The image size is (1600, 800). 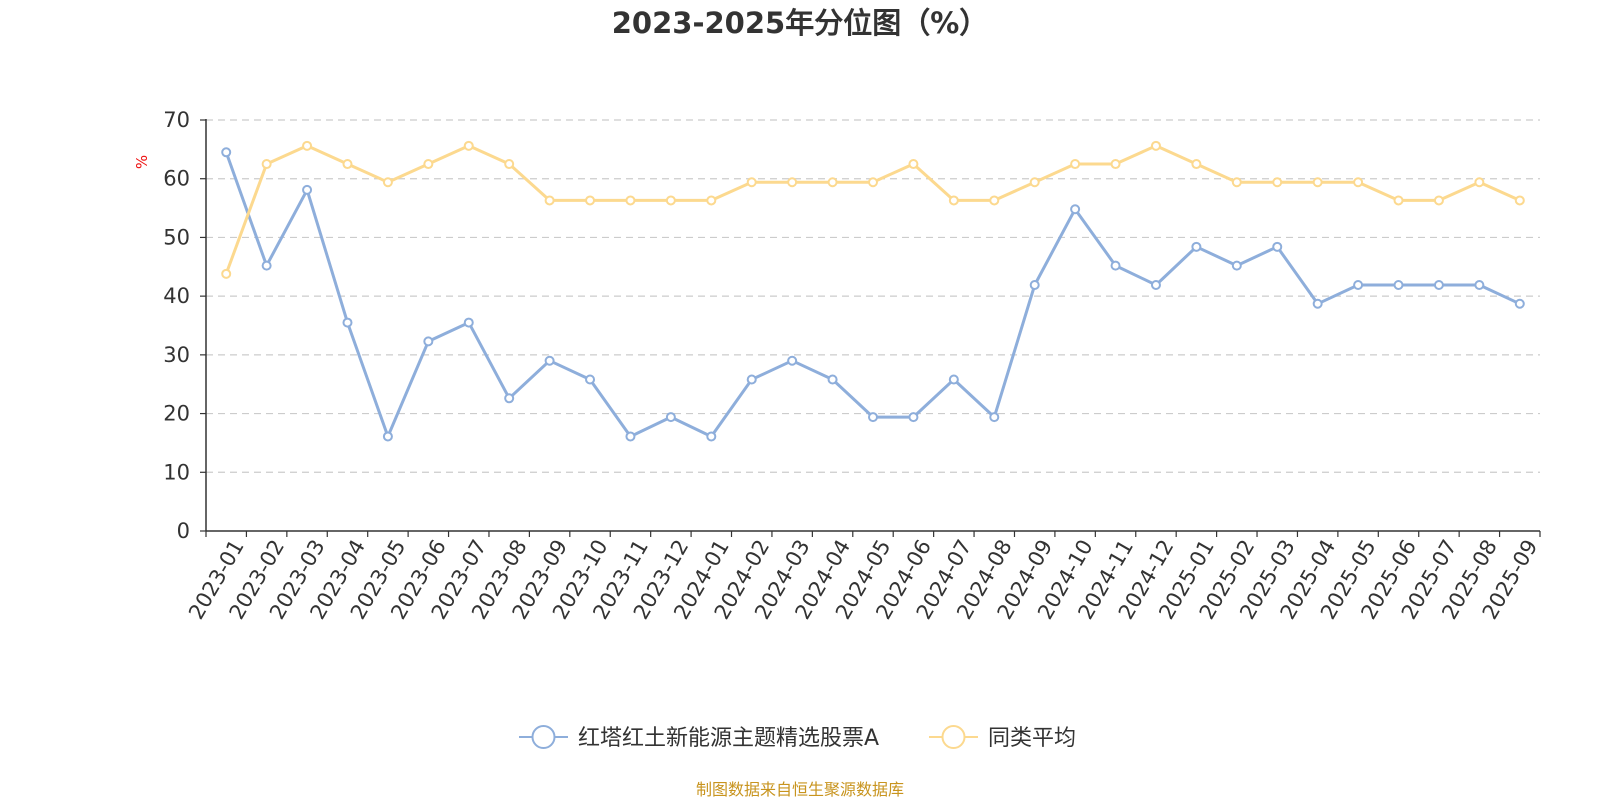 I want to click on legend-item-series-2: 同类平均, so click(x=1002, y=738).